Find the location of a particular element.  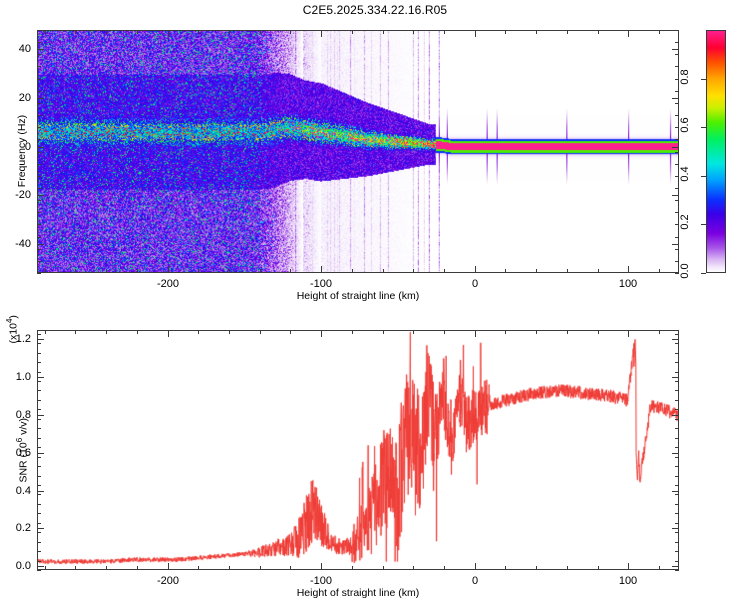

snr-x-axis-label: Height of straight line (km) is located at coordinates (358, 593).